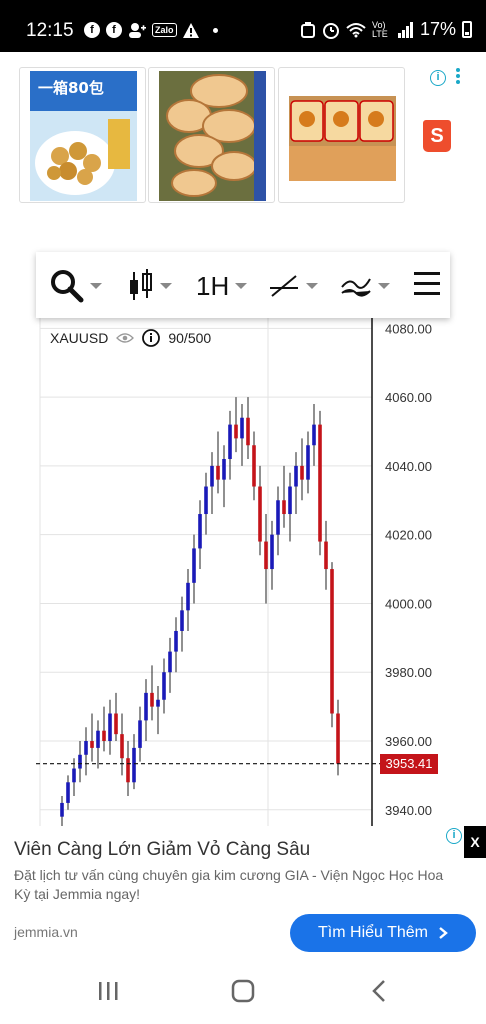  Describe the element at coordinates (408, 466) in the screenshot. I see `y-tick-label: 4040.00` at that location.